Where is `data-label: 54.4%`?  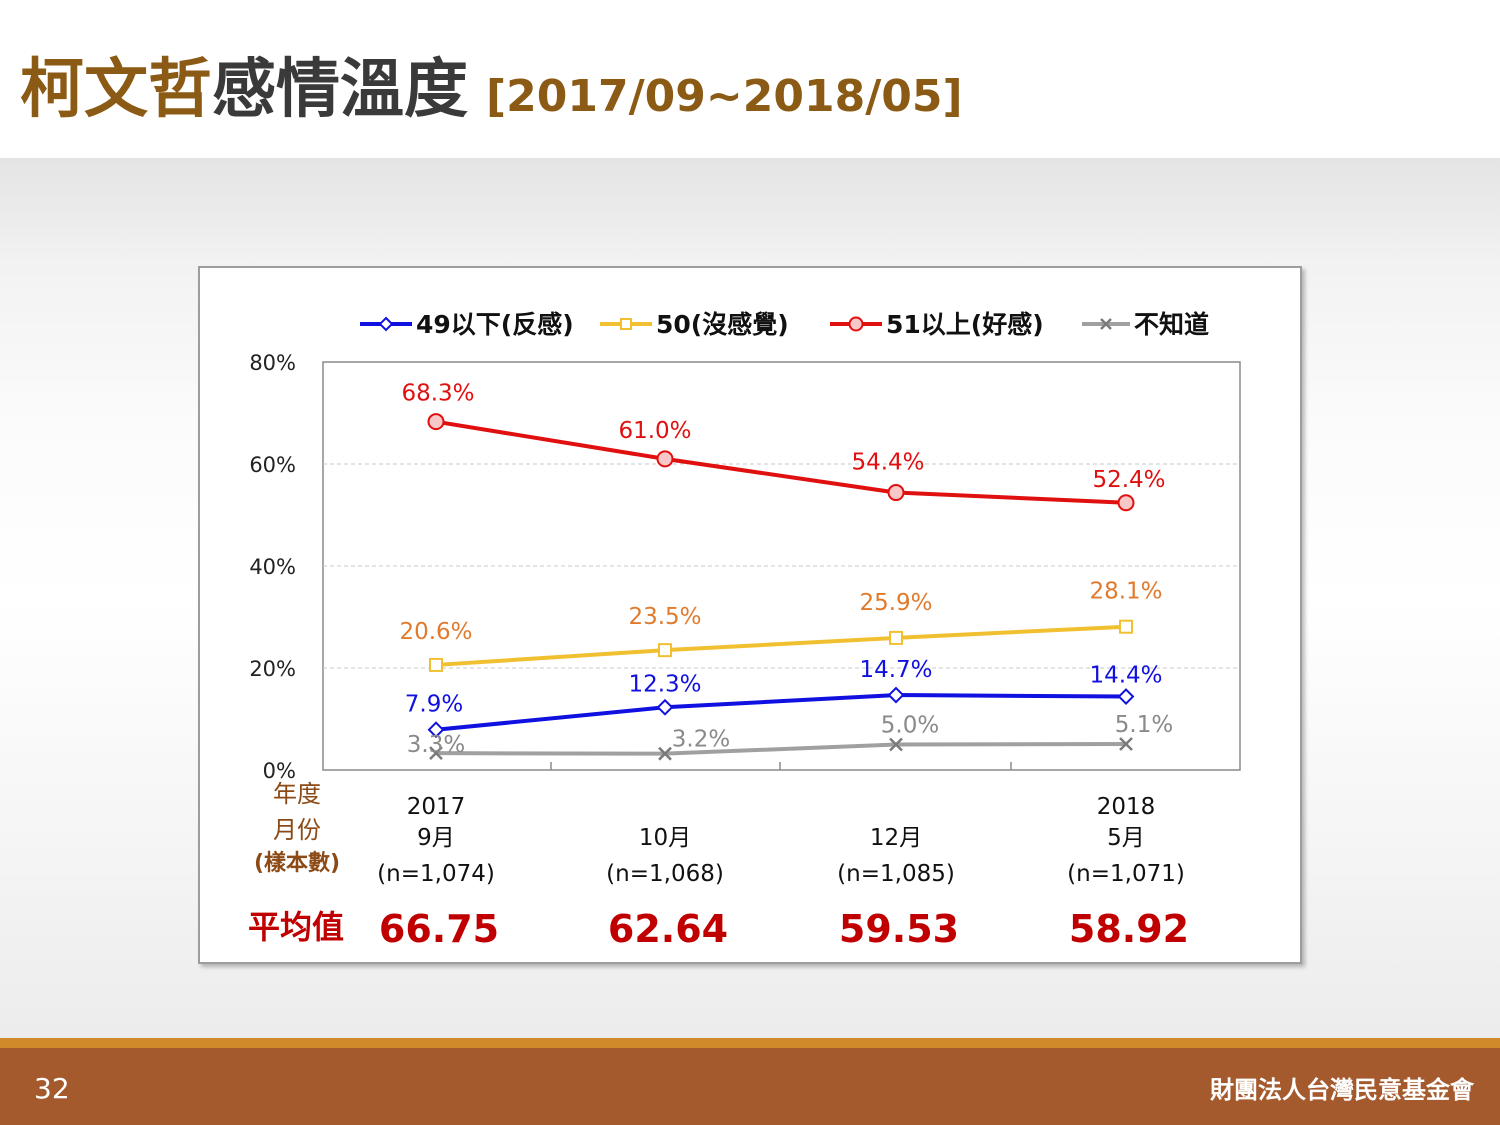
data-label: 54.4% is located at coordinates (887, 463).